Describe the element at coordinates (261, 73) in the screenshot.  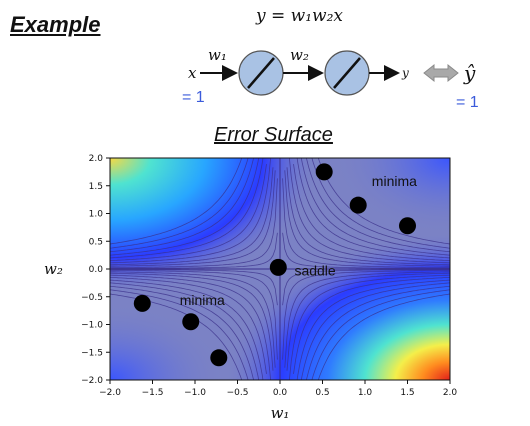
I see `neuron-1-linear-icon` at that location.